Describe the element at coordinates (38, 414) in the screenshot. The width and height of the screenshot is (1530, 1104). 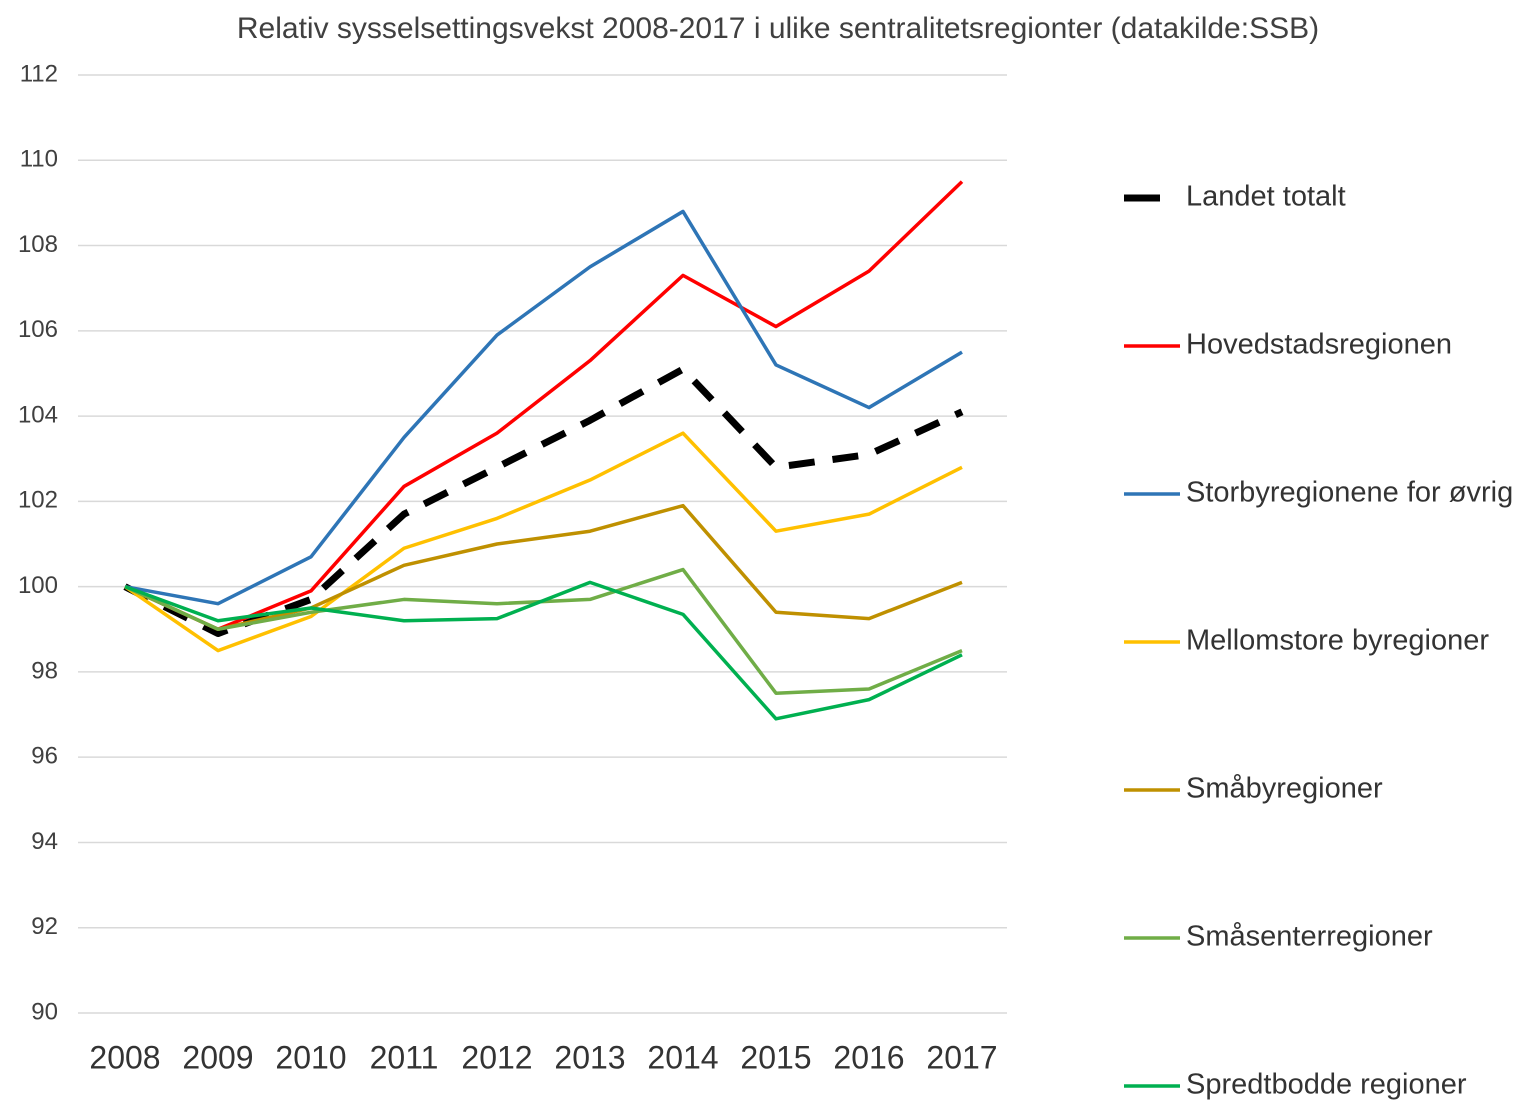
I see `y-tick-label: 104` at that location.